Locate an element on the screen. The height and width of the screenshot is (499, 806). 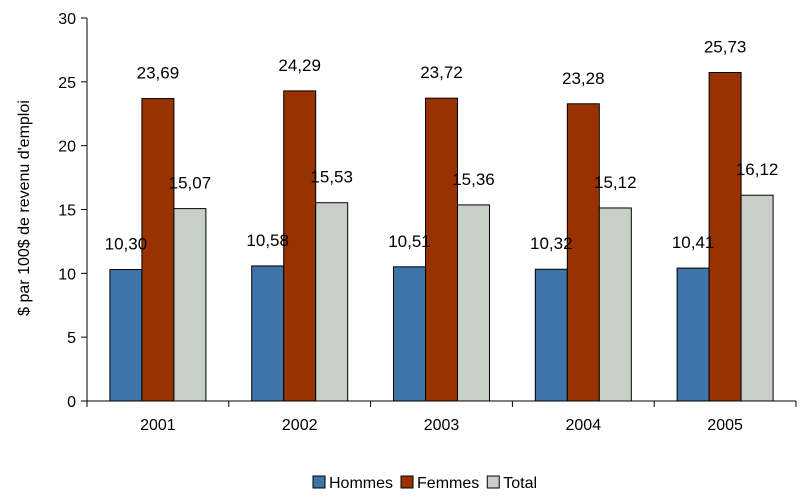
bar-total-2002 is located at coordinates (332, 302).